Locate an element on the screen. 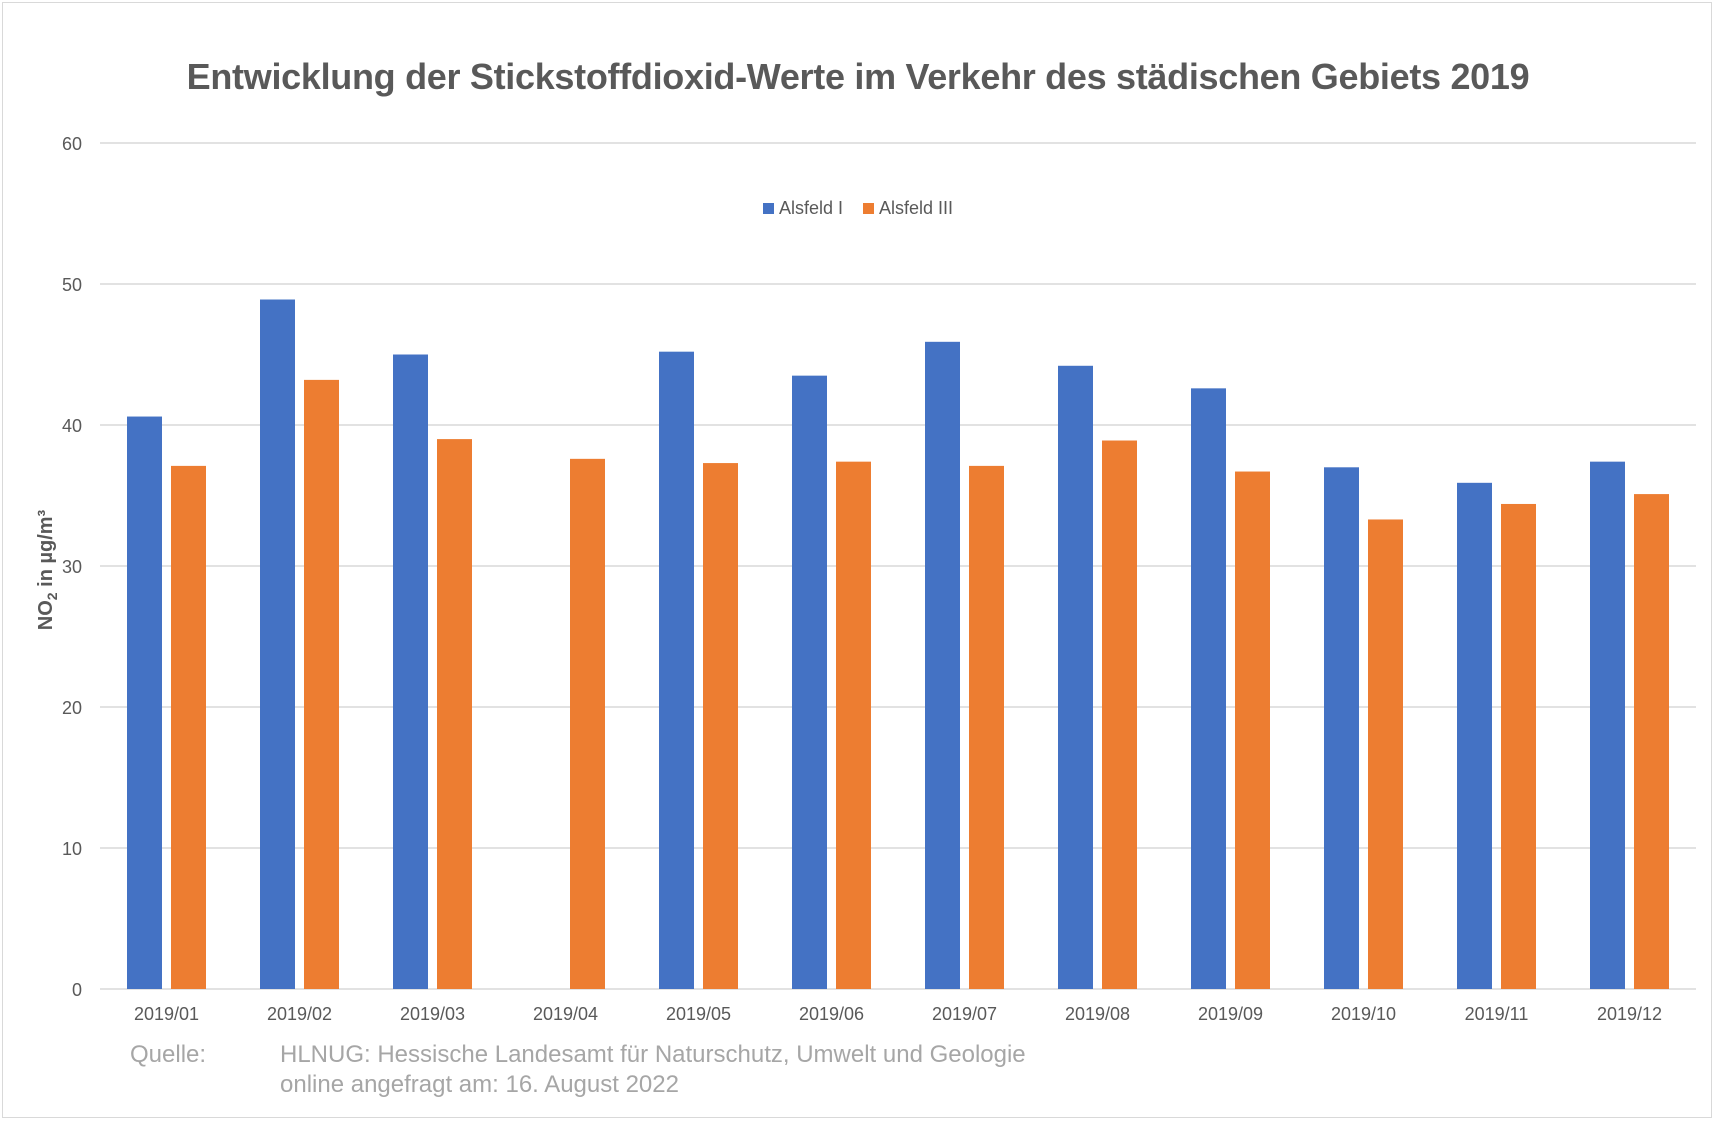 The image size is (1716, 1122). source-label: Quelle: is located at coordinates (168, 1054).